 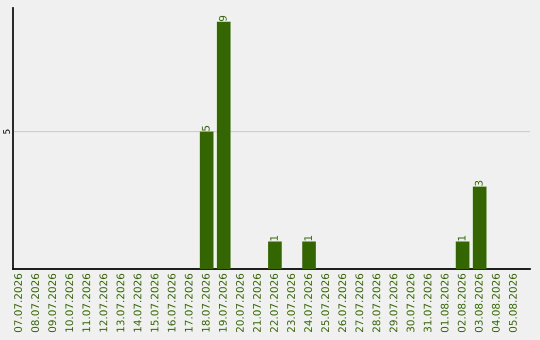 I want to click on x-tick-label: 10.07.2026, so click(x=69, y=303).